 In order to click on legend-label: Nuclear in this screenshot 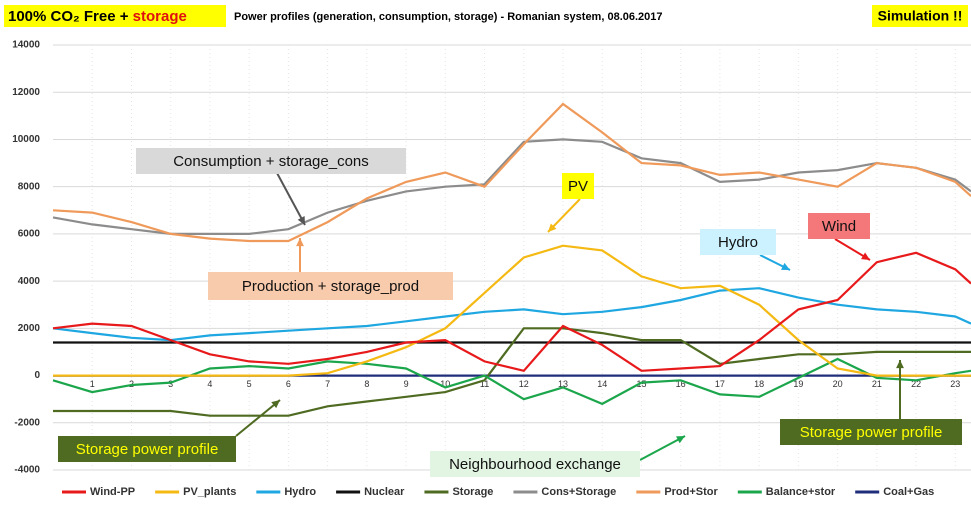, I will do `click(384, 492)`.